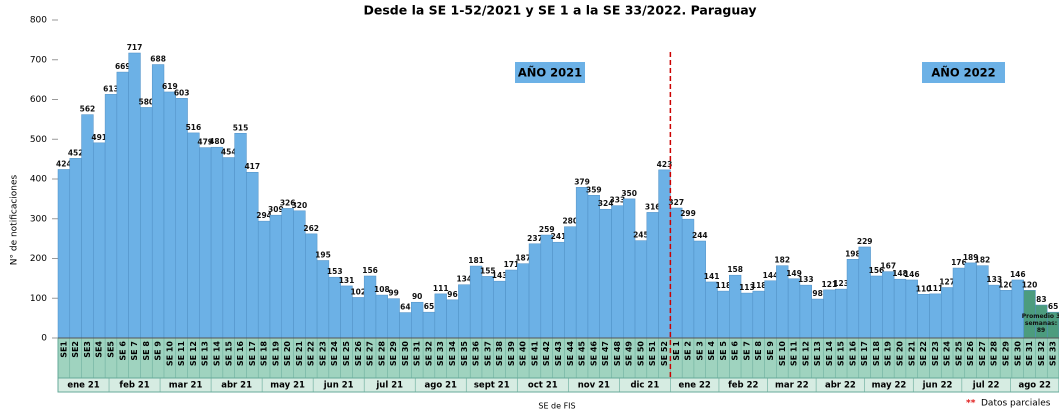 The height and width of the screenshot is (412, 1059). I want to click on value-label: 516, so click(194, 127).